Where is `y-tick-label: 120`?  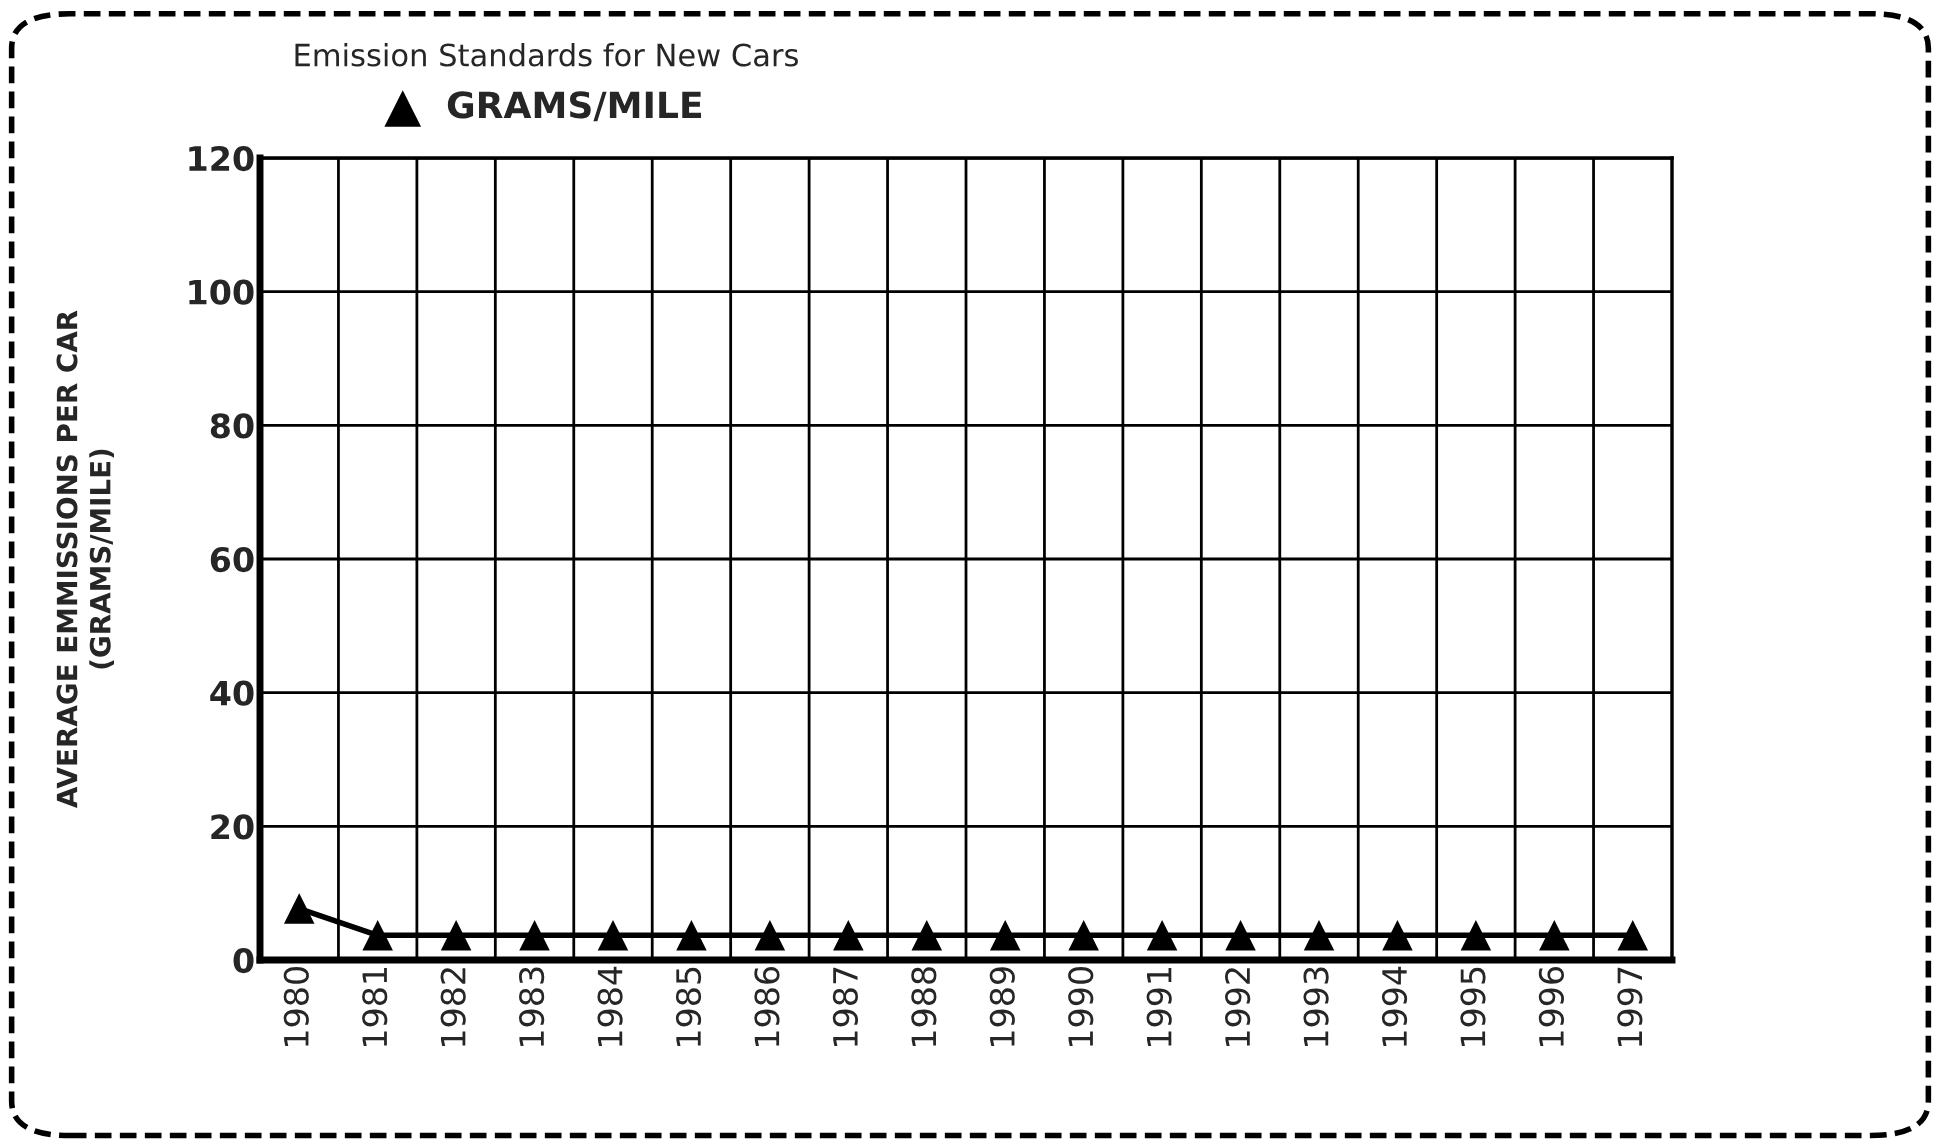
y-tick-label: 120 is located at coordinates (221, 158).